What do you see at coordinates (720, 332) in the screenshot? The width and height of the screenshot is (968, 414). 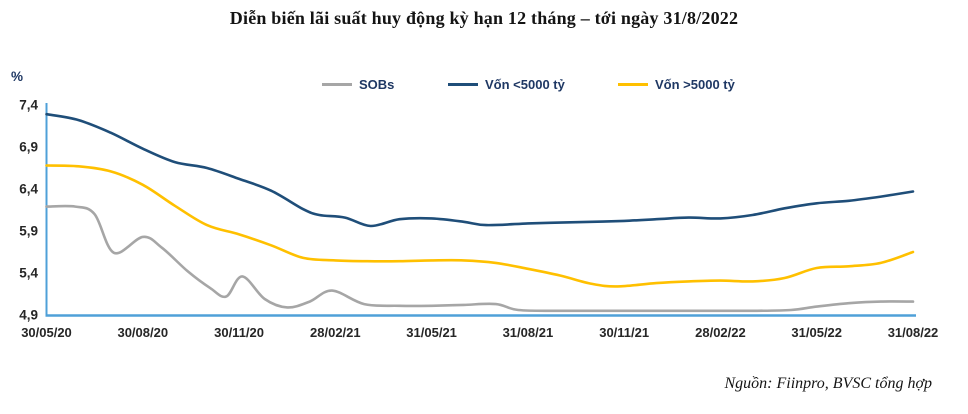 I see `x-tick-label: 28/02/22` at bounding box center [720, 332].